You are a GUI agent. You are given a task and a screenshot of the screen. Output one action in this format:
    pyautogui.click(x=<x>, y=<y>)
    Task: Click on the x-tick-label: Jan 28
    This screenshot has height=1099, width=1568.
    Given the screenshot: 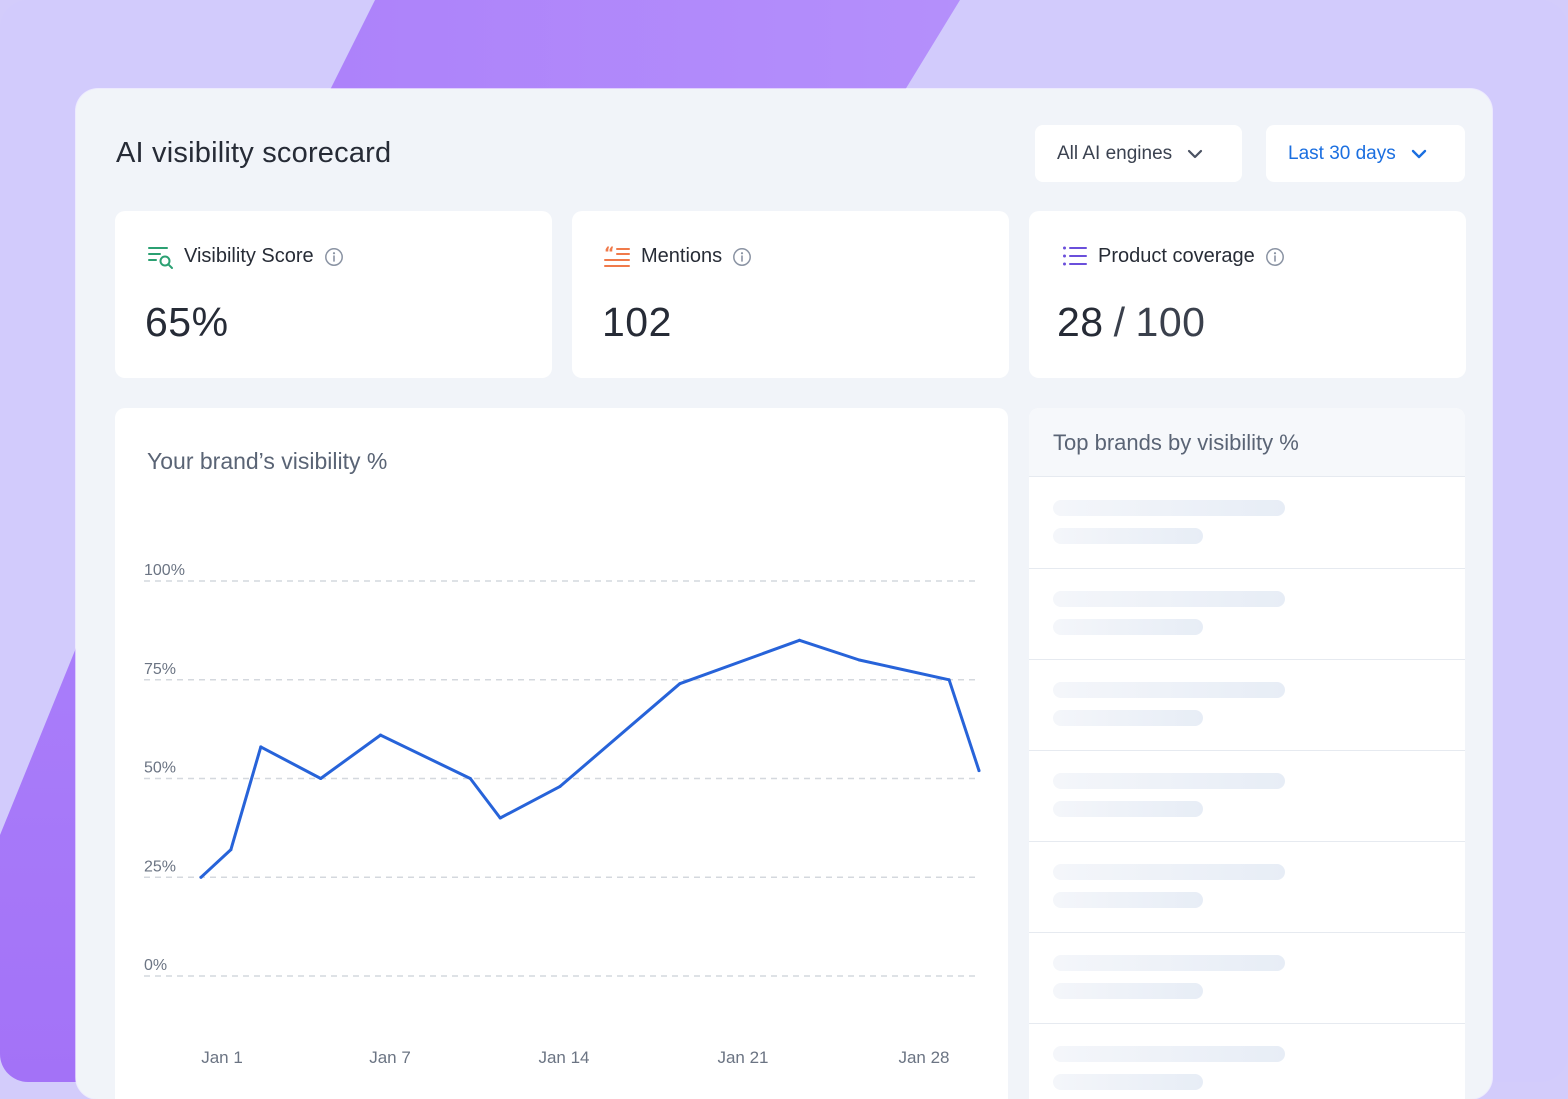 What is the action you would take?
    pyautogui.click(x=923, y=1057)
    